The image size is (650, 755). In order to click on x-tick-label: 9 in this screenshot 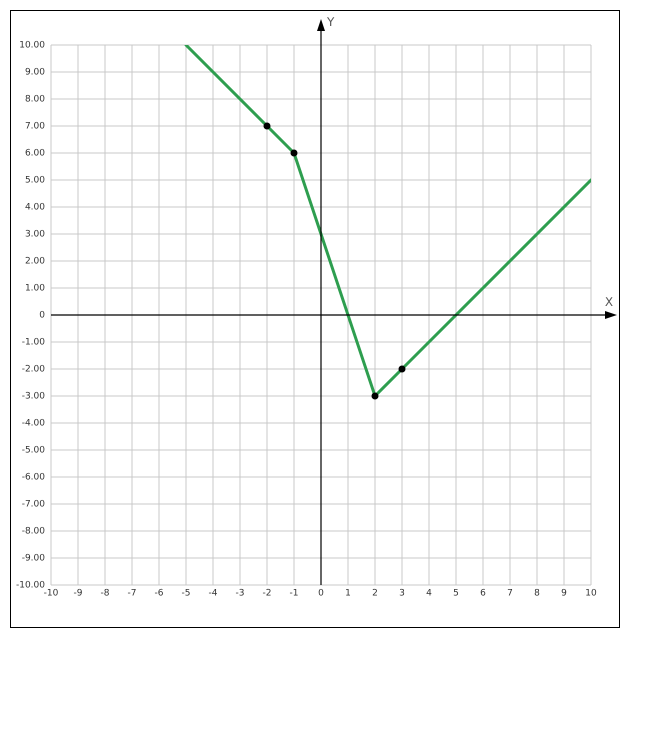, I will do `click(564, 593)`.